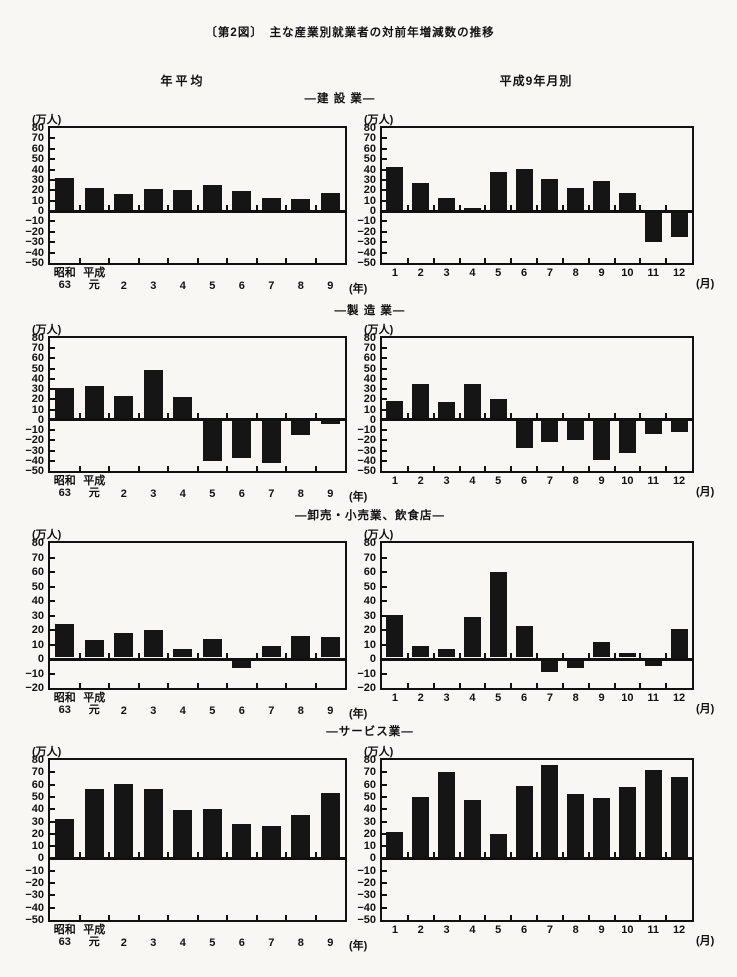  Describe the element at coordinates (370, 516) in the screenshot. I see `row-title-wholesale-retail-restaurants: ―卸売・小売業、飲食店―` at that location.